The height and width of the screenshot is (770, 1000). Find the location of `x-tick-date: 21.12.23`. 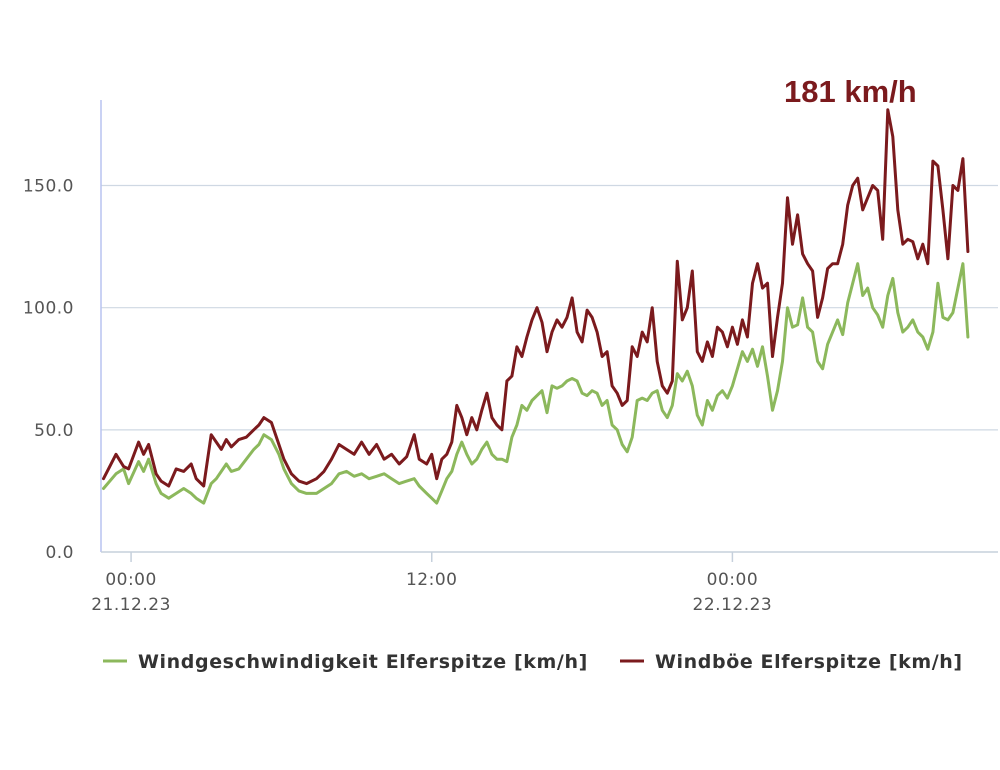

x-tick-date: 21.12.23 is located at coordinates (131, 605).